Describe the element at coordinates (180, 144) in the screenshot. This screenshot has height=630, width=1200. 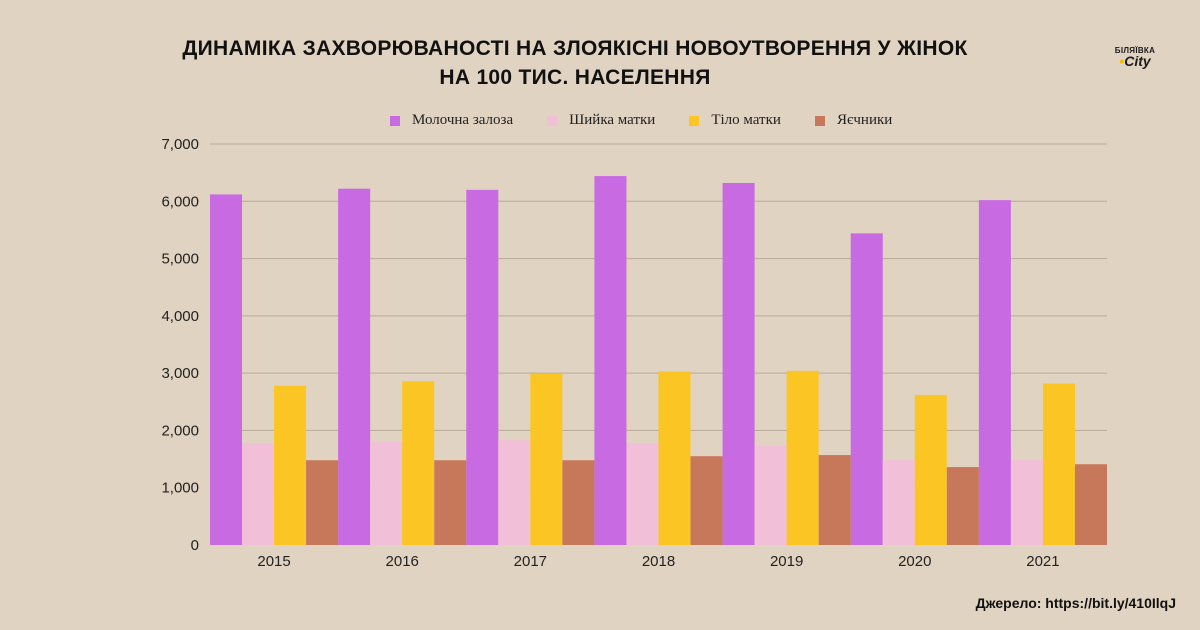
I see `y-tick-label: 7,000` at that location.